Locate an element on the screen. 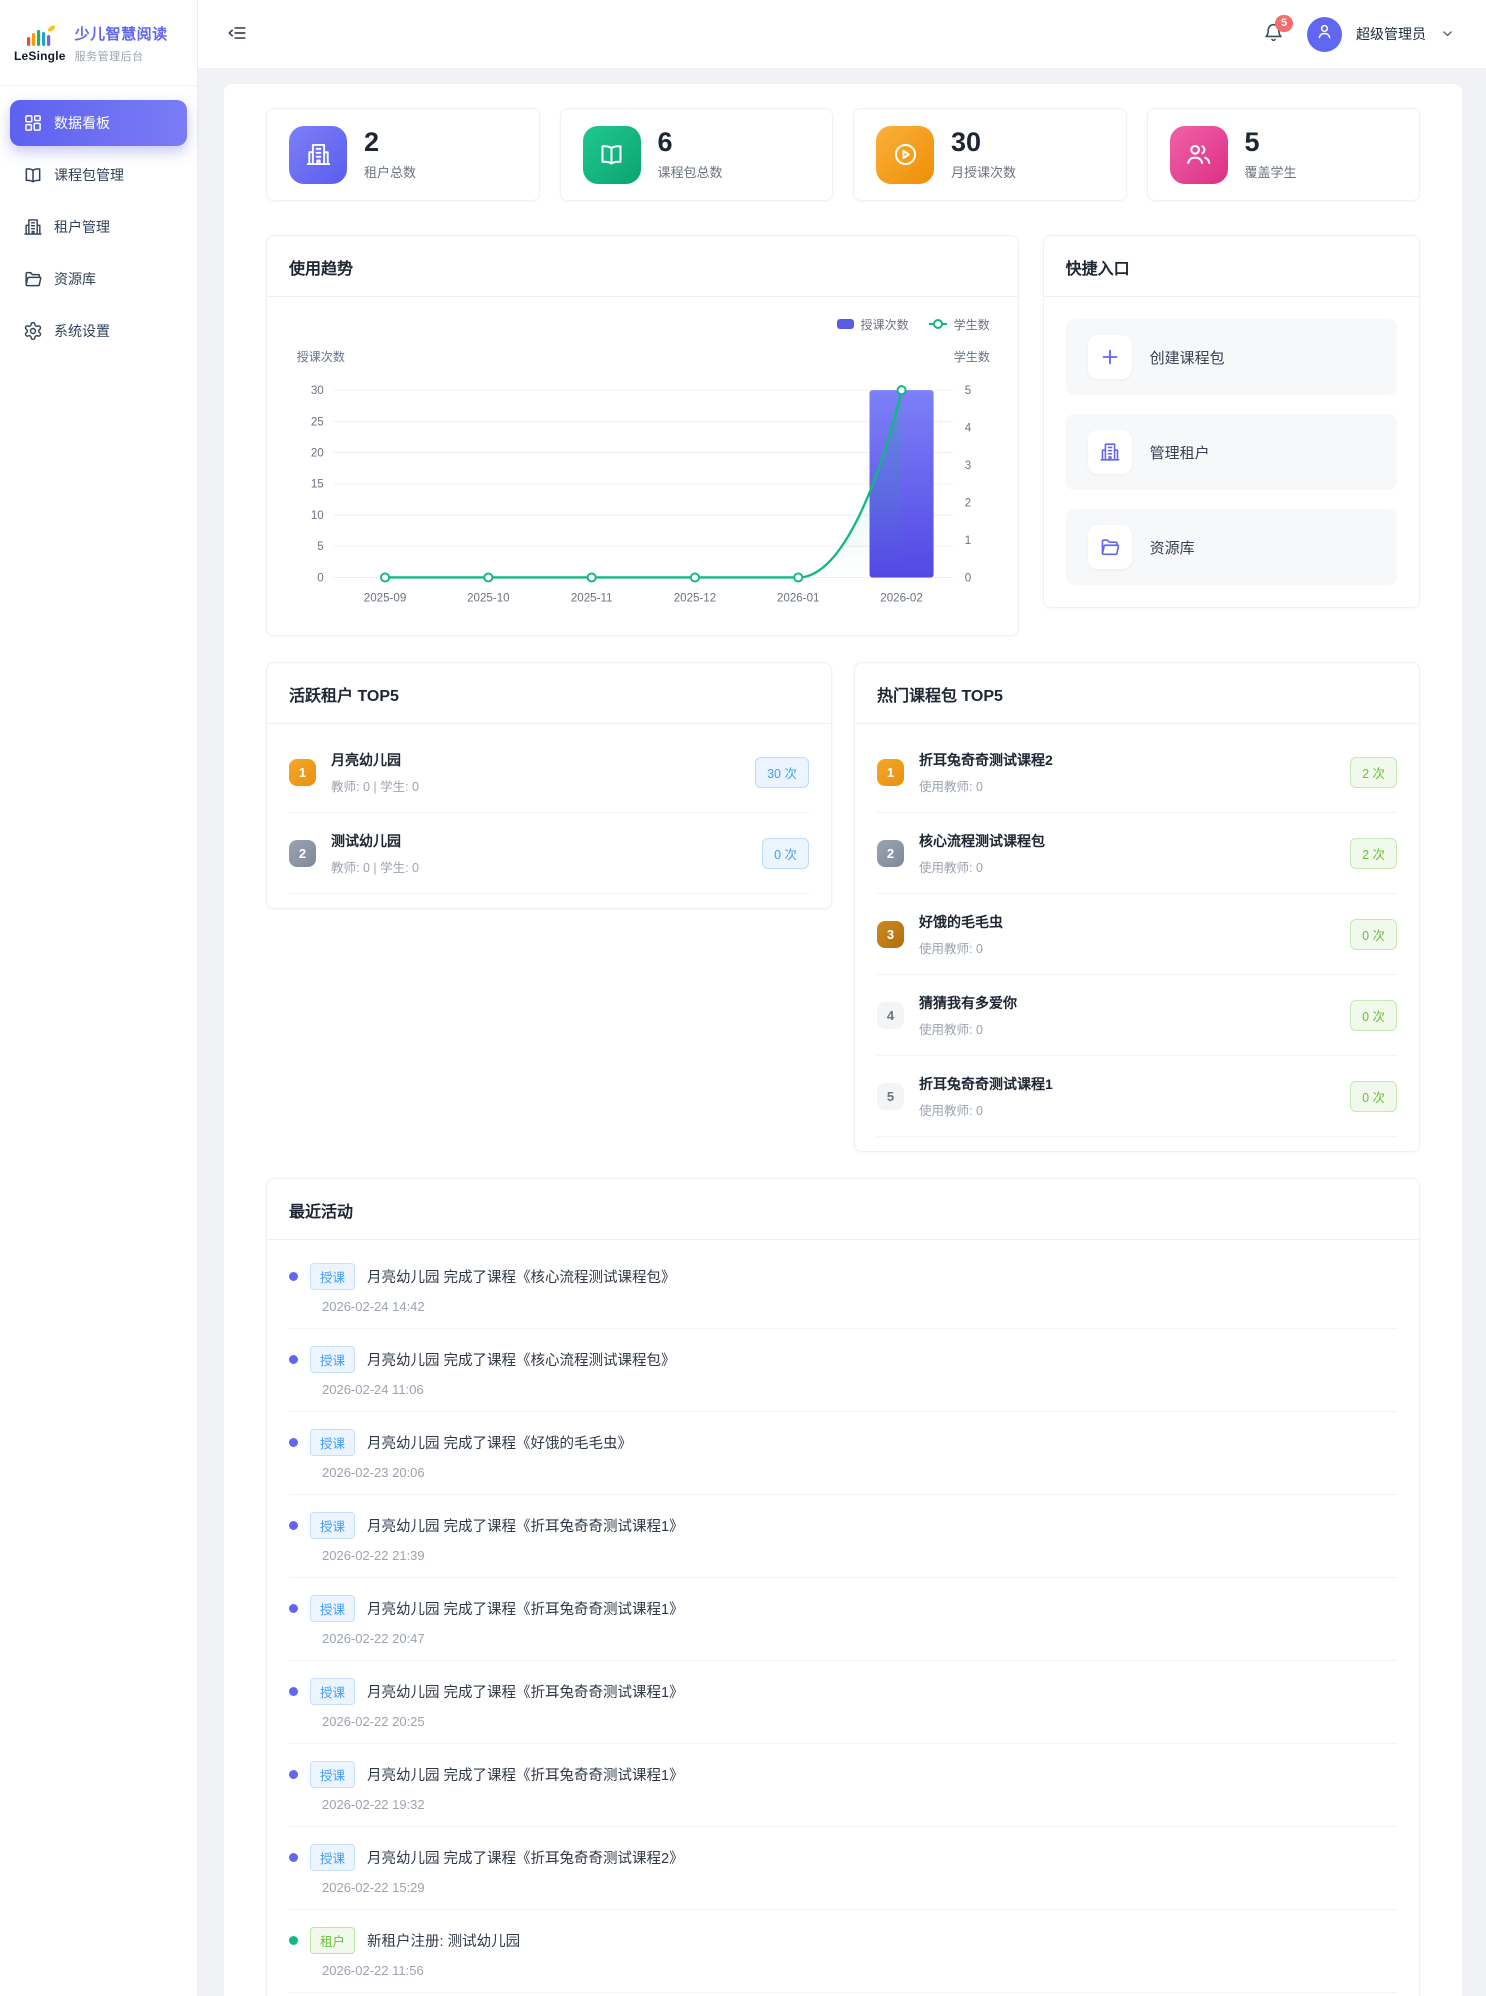  sidebar-item-label: 租户管理 is located at coordinates (82, 227).